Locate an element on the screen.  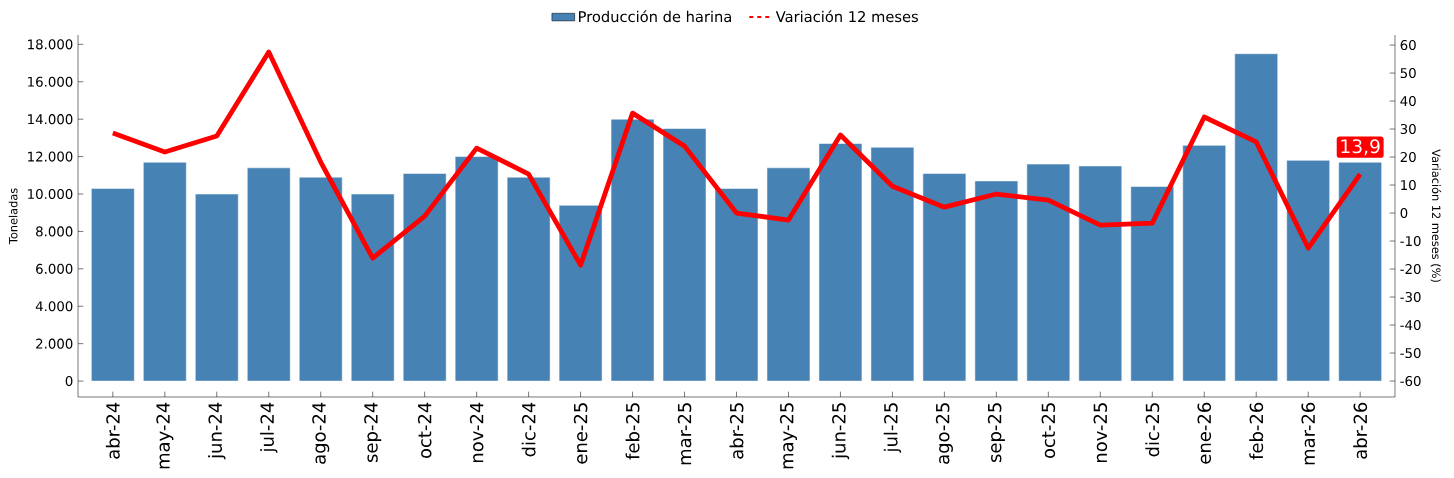
x-tick-label: feb-25 is located at coordinates (632, 431).